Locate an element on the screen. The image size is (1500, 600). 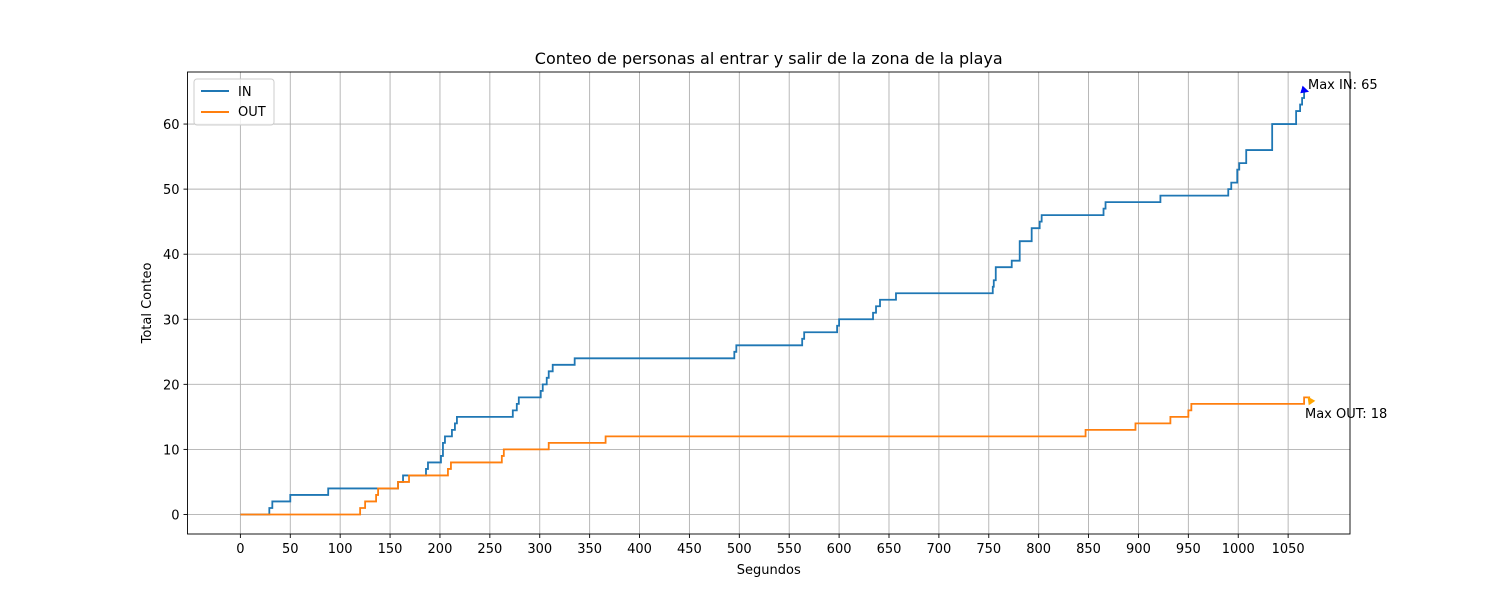
x-tick-label: 400 is located at coordinates (639, 549).